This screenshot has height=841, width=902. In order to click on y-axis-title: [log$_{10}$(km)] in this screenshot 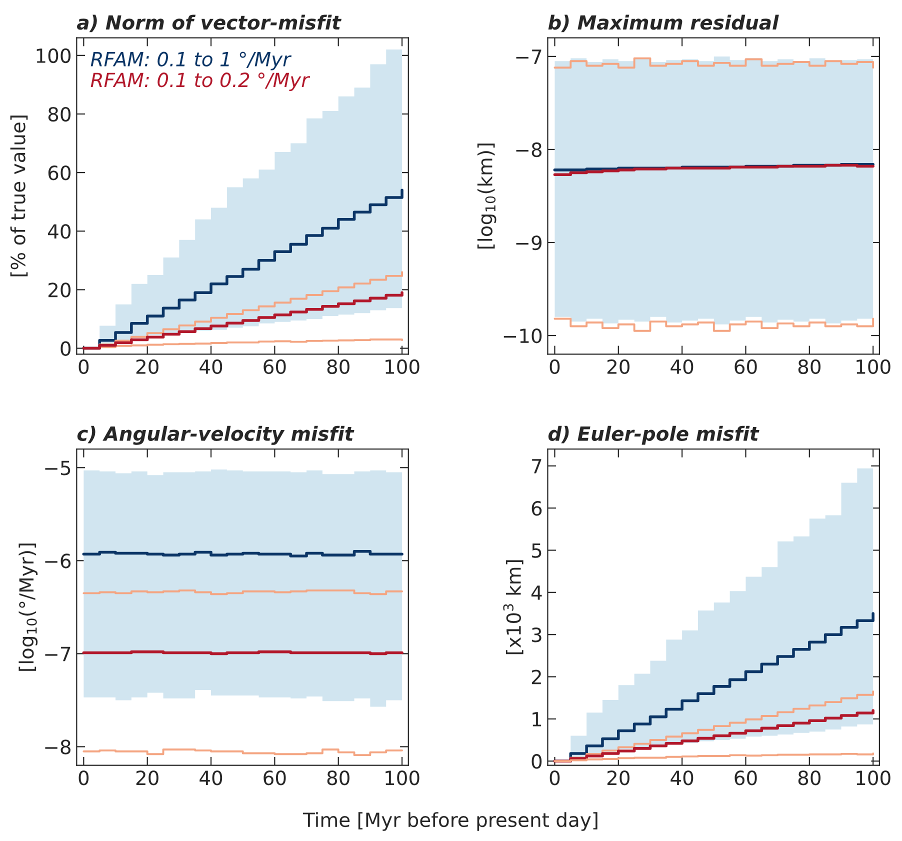, I will do `click(486, 196)`.